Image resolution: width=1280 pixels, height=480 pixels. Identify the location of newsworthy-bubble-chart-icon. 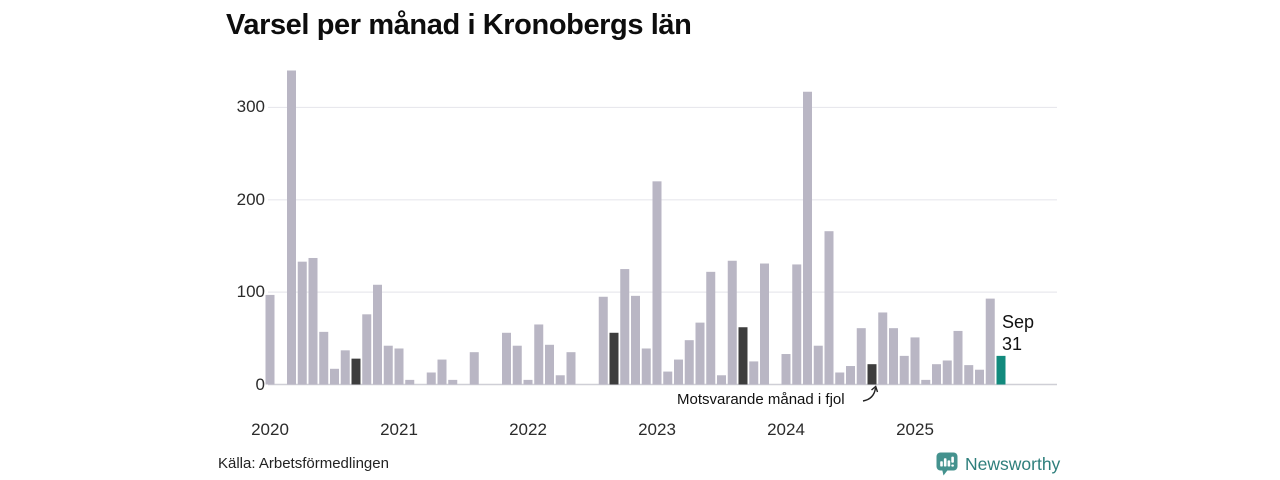
(947, 464).